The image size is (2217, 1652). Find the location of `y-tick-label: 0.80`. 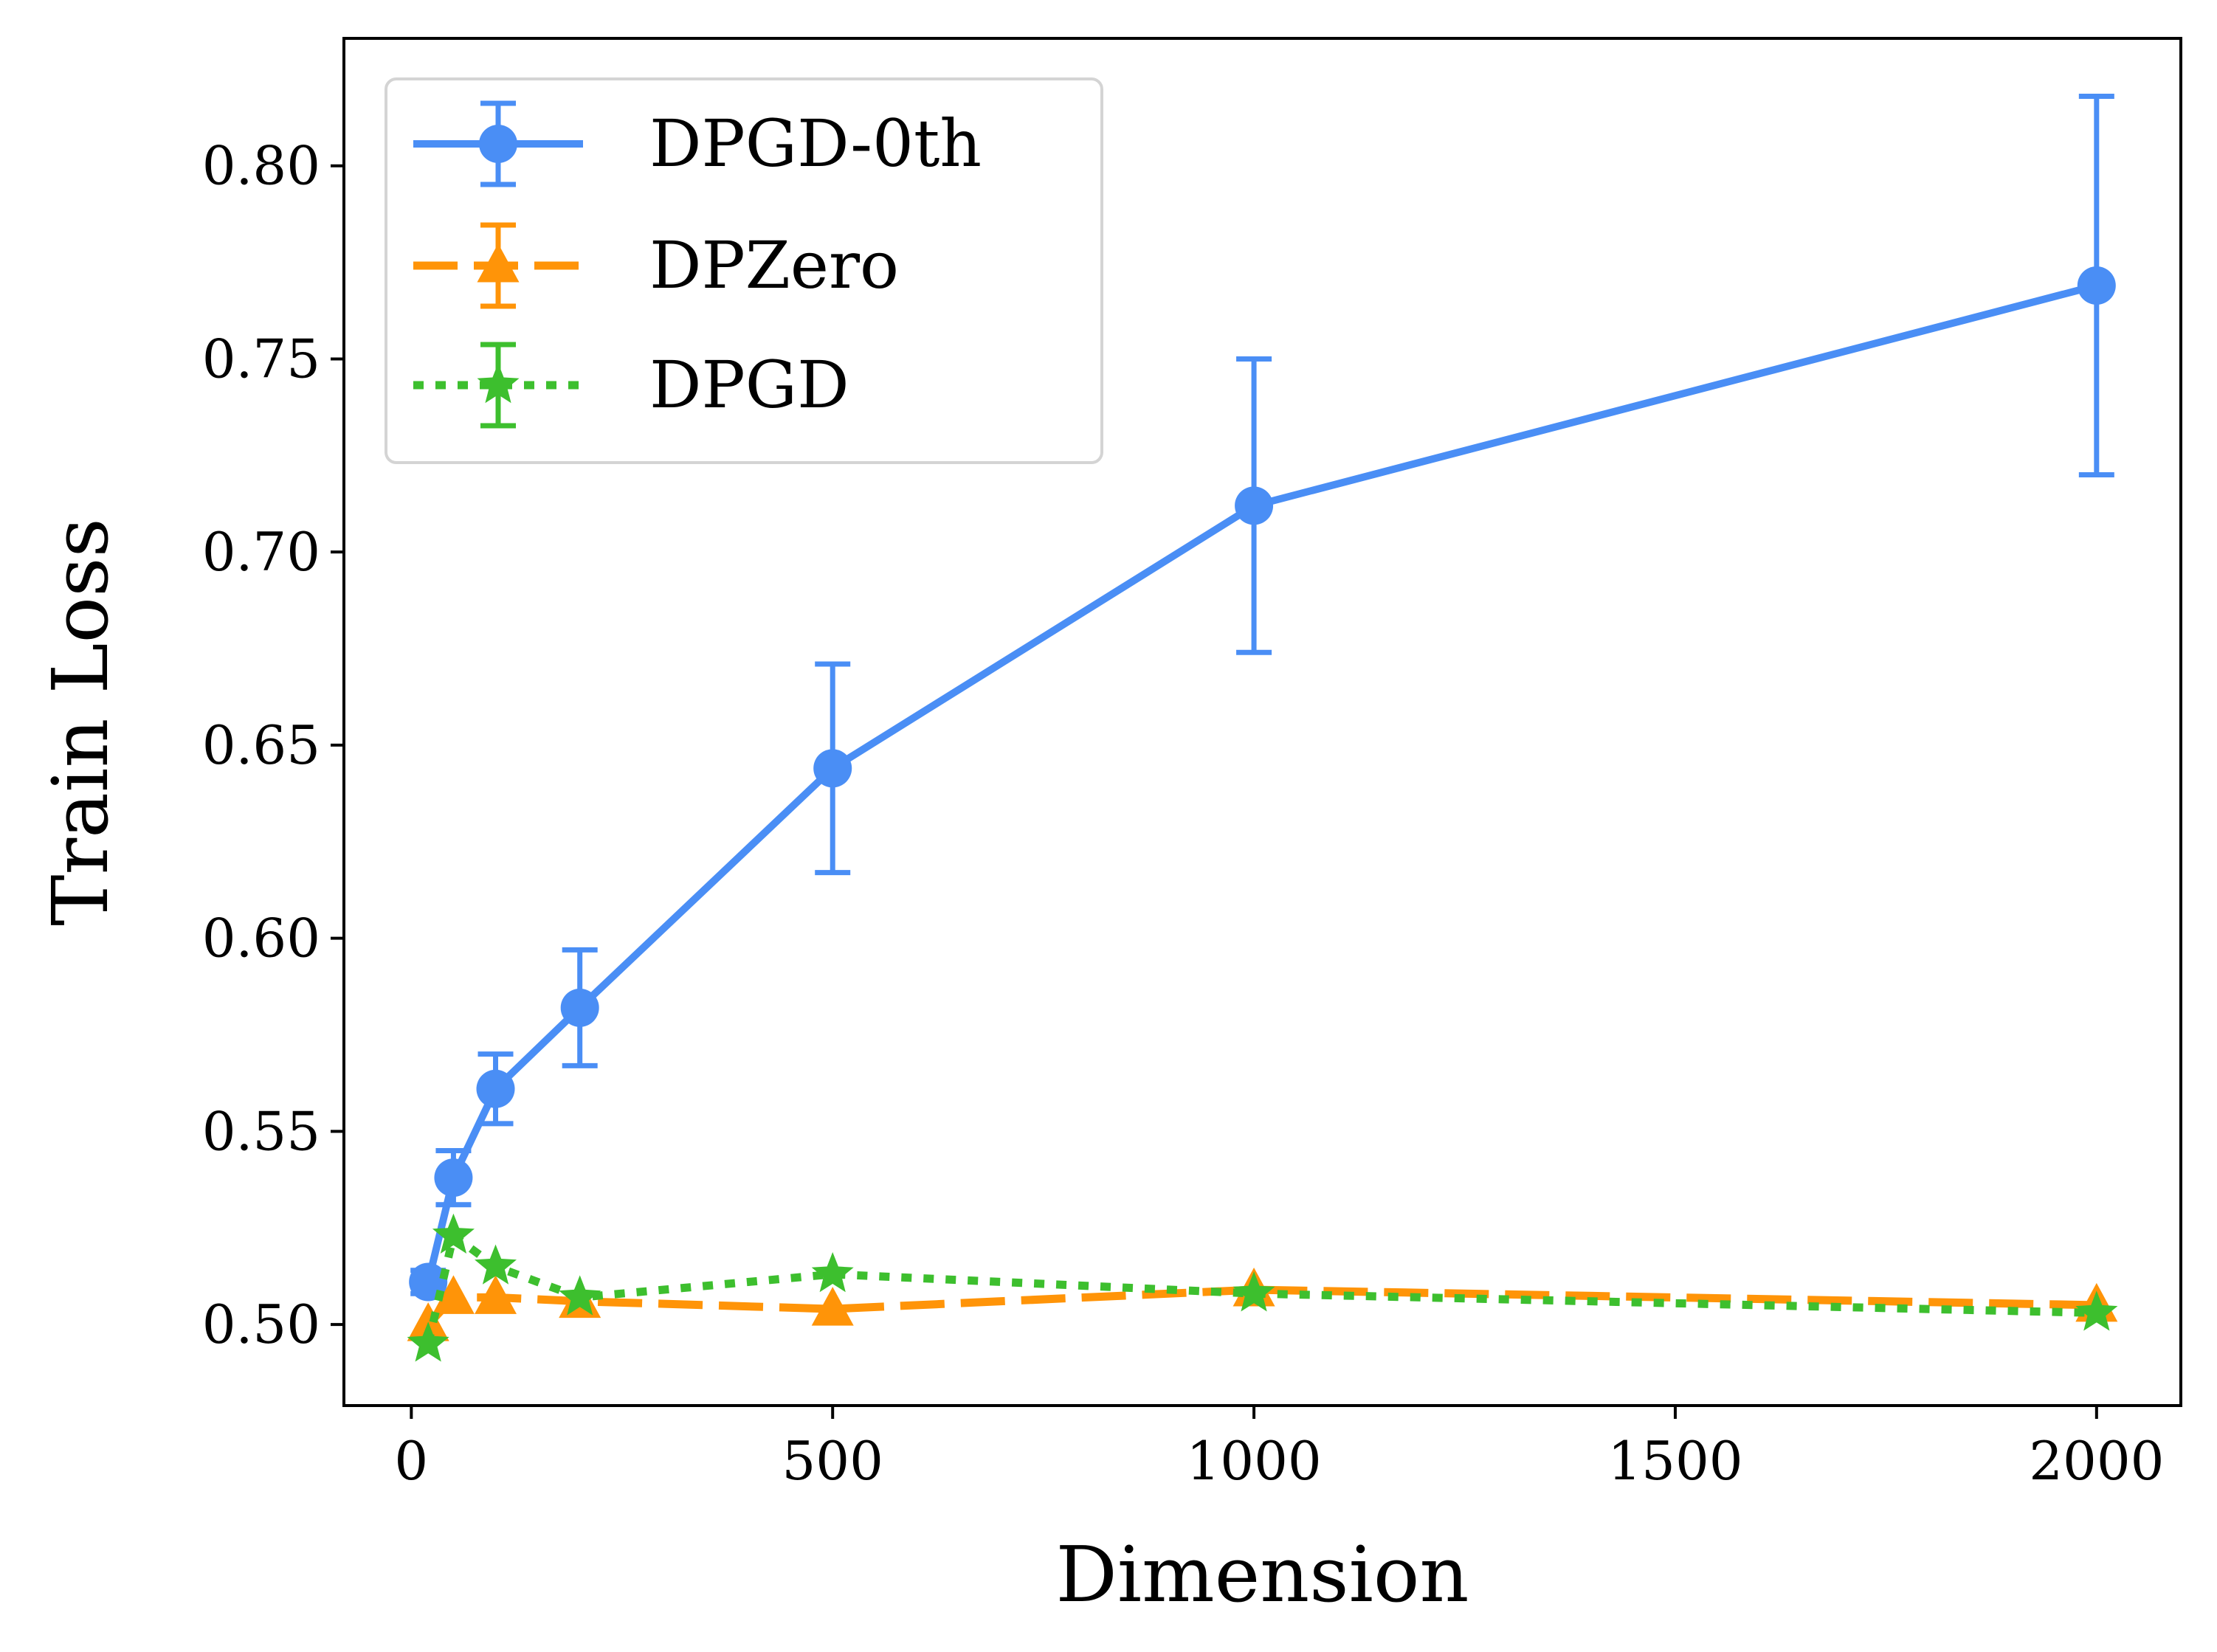

y-tick-label: 0.80 is located at coordinates (261, 166).